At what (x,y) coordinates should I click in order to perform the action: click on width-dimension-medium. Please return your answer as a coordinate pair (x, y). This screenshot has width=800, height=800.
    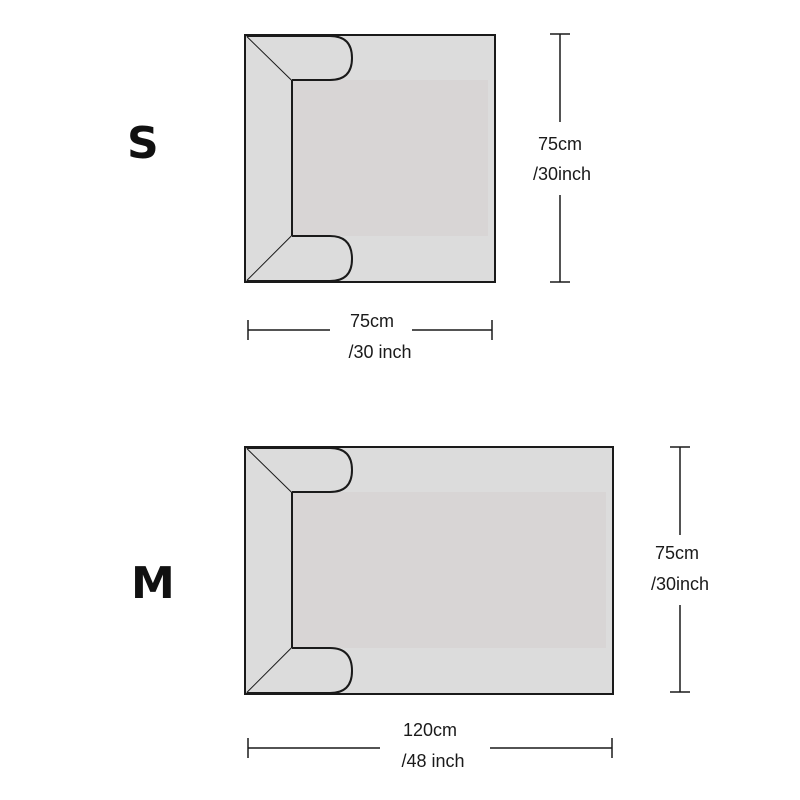
    Looking at the image, I should click on (430, 748).